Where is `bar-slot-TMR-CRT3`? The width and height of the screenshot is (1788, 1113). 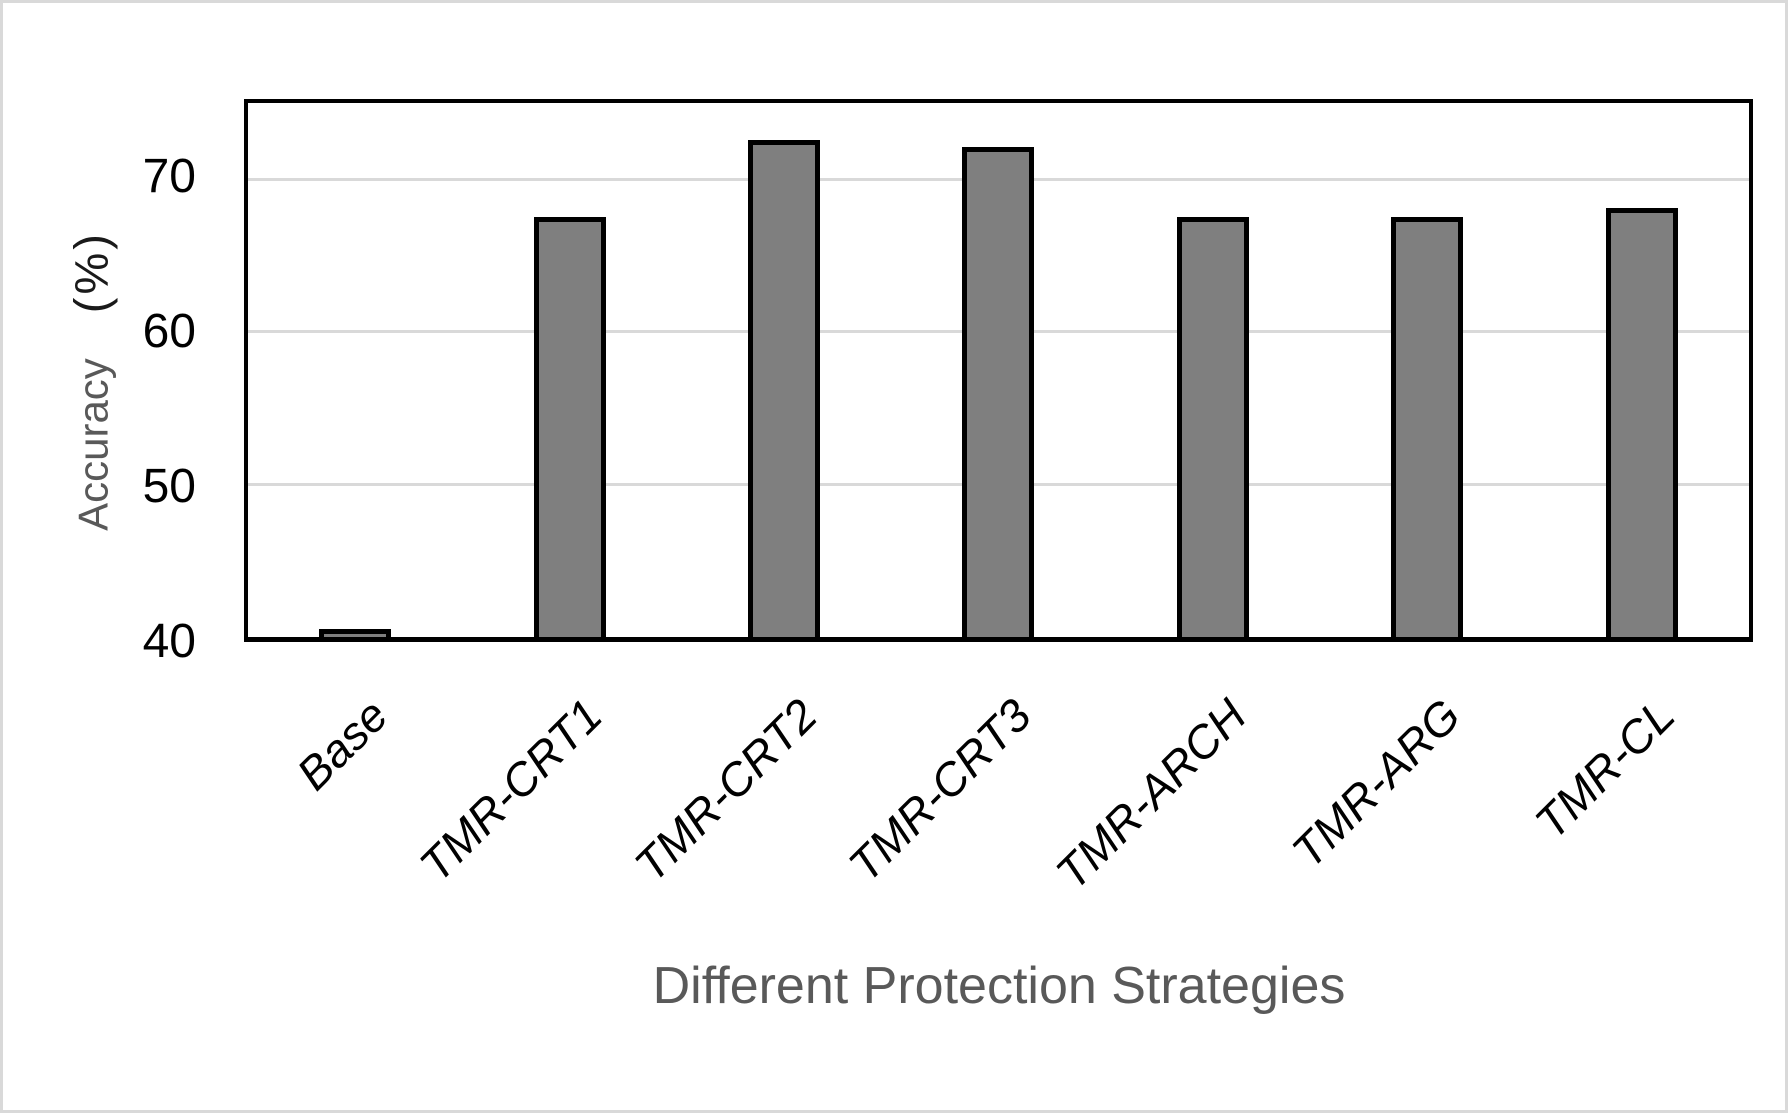
bar-slot-TMR-CRT3 is located at coordinates (998, 370).